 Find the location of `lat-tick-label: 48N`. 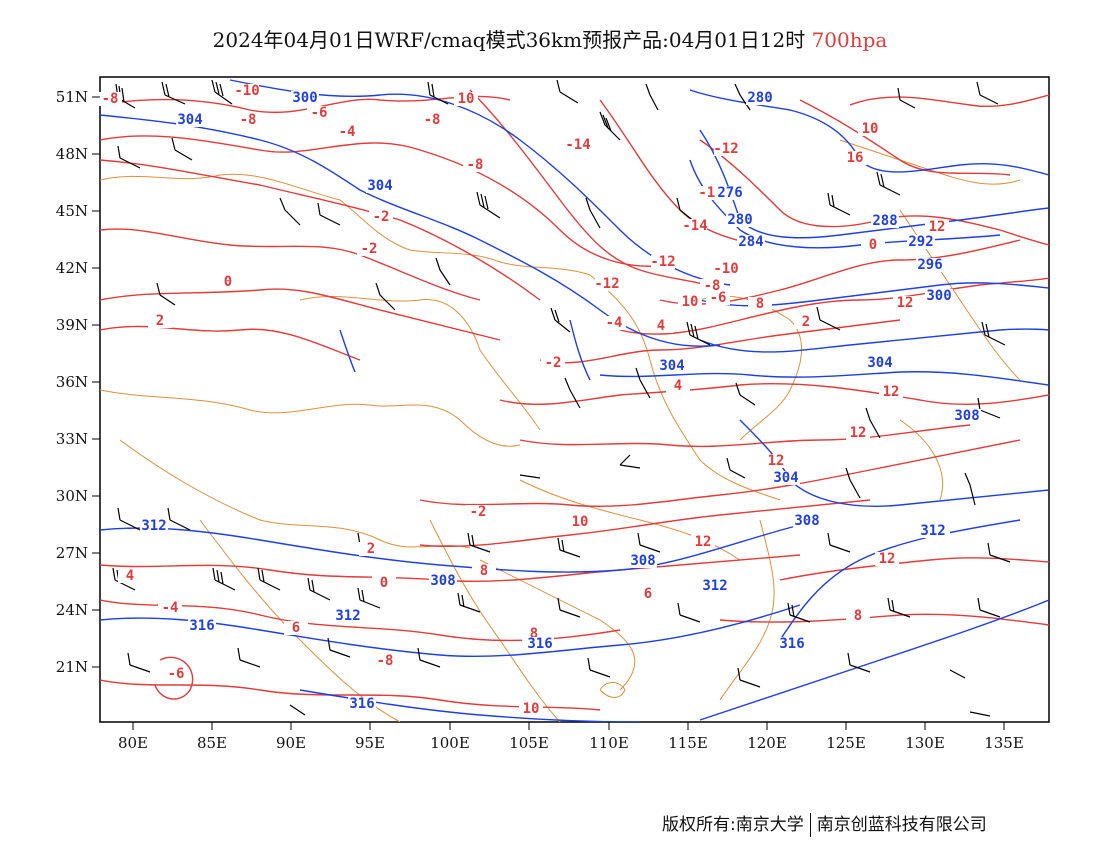

lat-tick-label: 48N is located at coordinates (72, 154).